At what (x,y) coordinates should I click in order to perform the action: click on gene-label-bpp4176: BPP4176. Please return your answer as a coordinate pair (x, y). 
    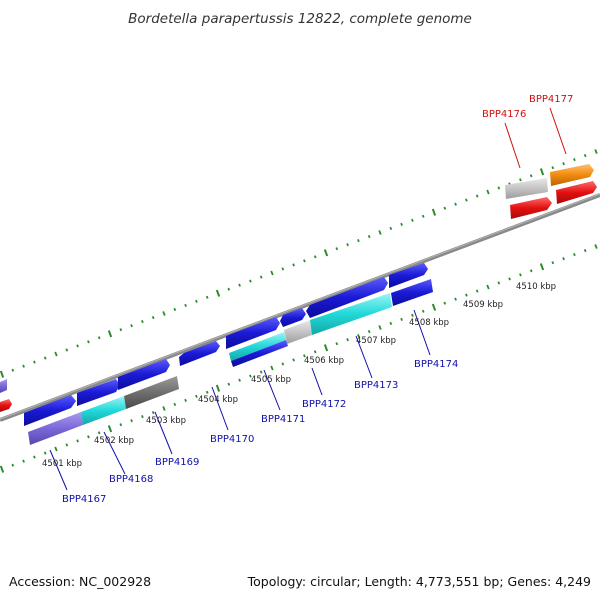
    Looking at the image, I should click on (504, 114).